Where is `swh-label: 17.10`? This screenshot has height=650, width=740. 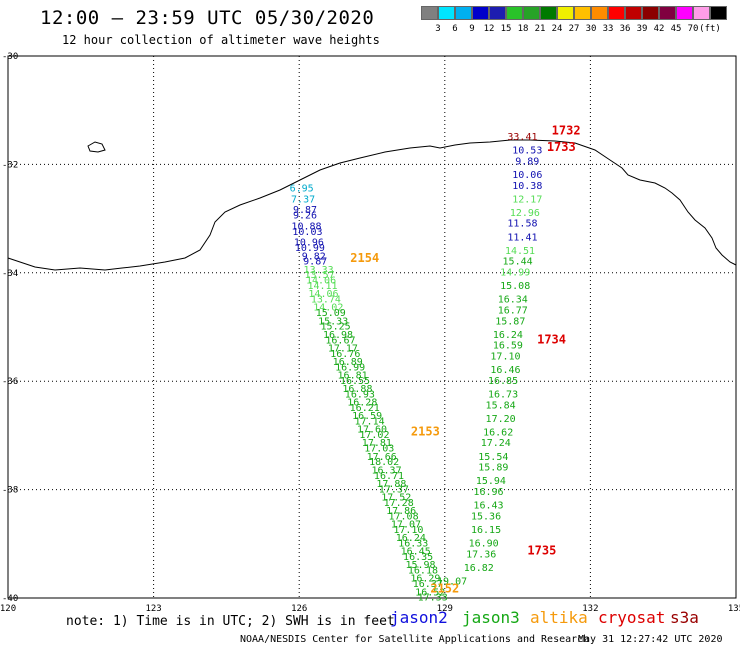
swh-label: 17.10 is located at coordinates (408, 530).